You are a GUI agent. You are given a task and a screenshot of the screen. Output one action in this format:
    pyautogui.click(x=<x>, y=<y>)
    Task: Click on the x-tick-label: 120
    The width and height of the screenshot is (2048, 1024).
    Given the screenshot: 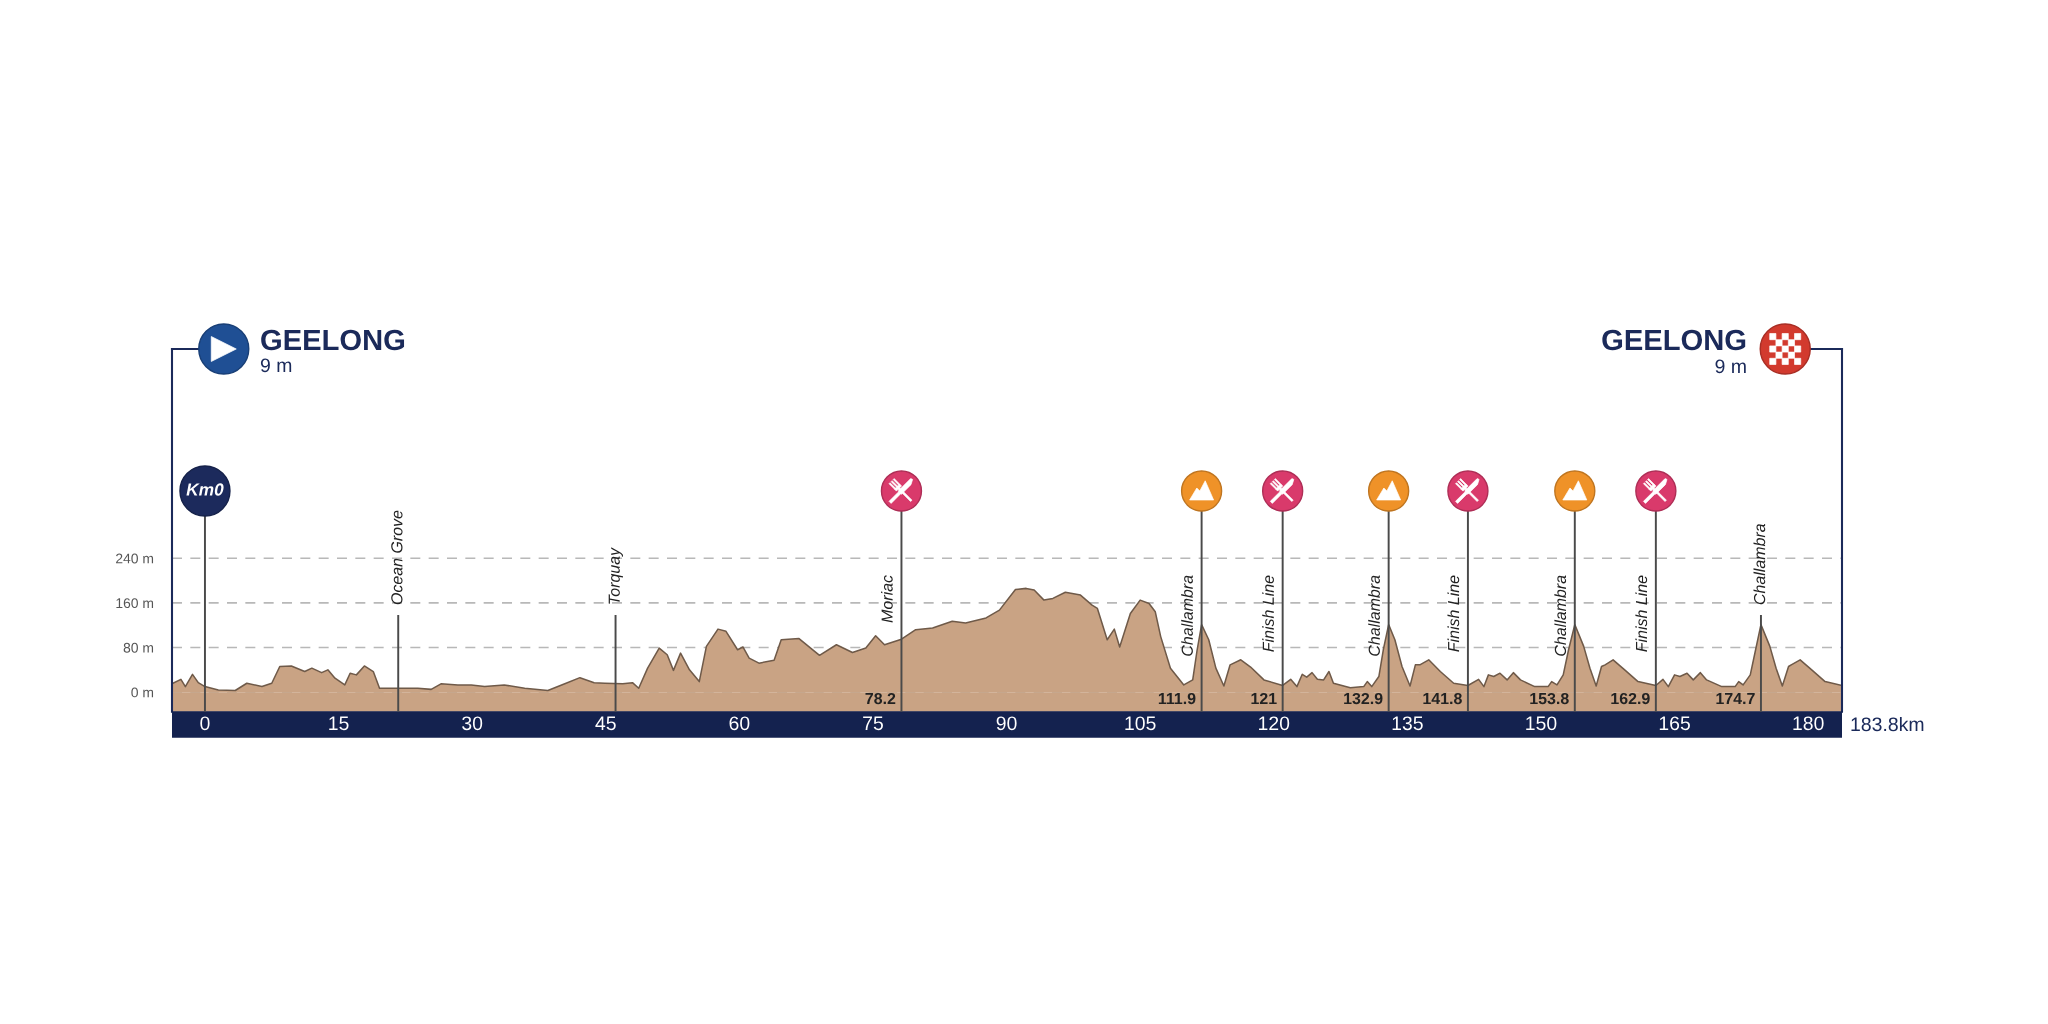 What is the action you would take?
    pyautogui.click(x=1274, y=723)
    